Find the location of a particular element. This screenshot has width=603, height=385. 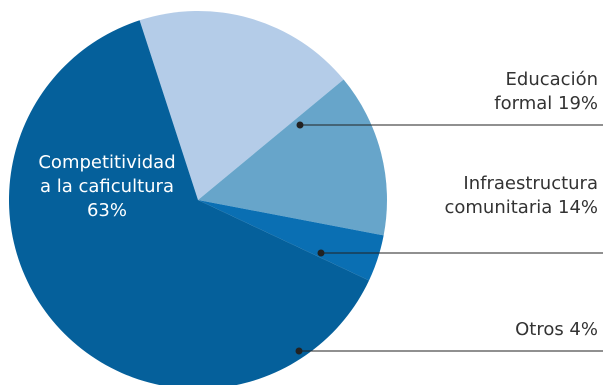

slice-label-line: 63% is located at coordinates (107, 210).